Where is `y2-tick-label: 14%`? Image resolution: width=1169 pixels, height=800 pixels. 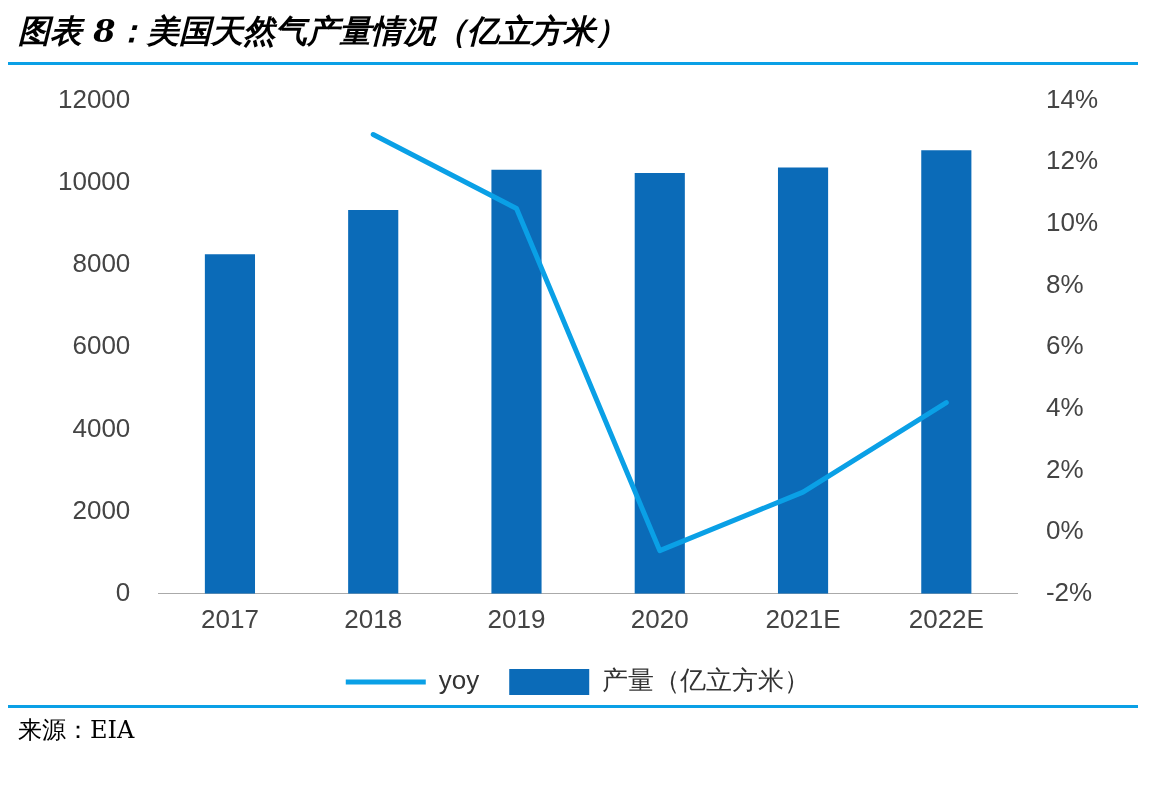
y2-tick-label: 14% is located at coordinates (1072, 98).